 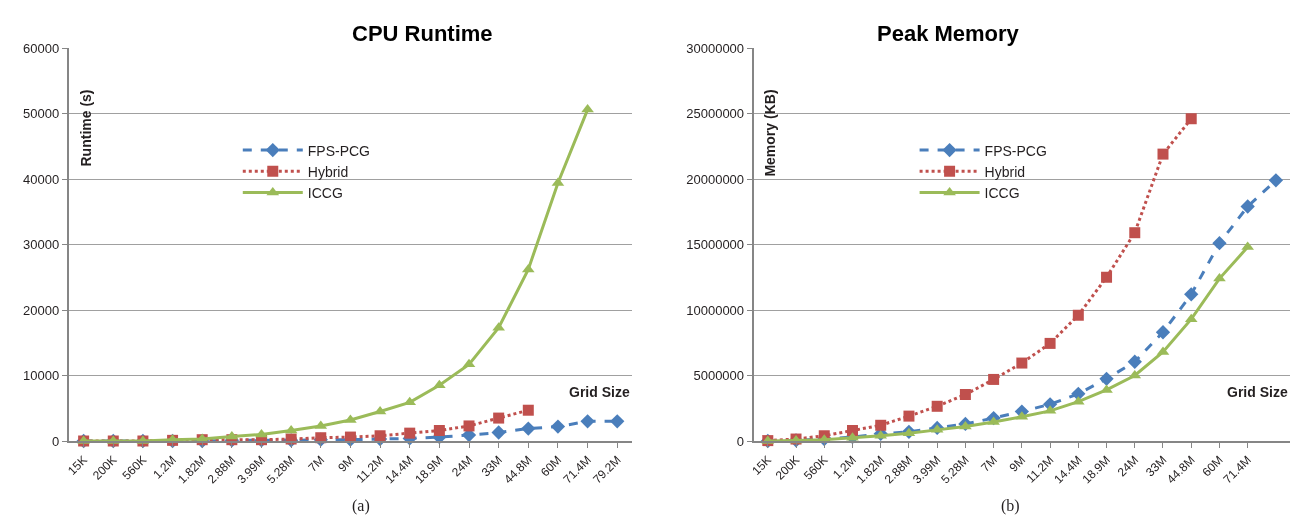 What do you see at coordinates (41, 376) in the screenshot?
I see `y-tick-label: 10000` at bounding box center [41, 376].